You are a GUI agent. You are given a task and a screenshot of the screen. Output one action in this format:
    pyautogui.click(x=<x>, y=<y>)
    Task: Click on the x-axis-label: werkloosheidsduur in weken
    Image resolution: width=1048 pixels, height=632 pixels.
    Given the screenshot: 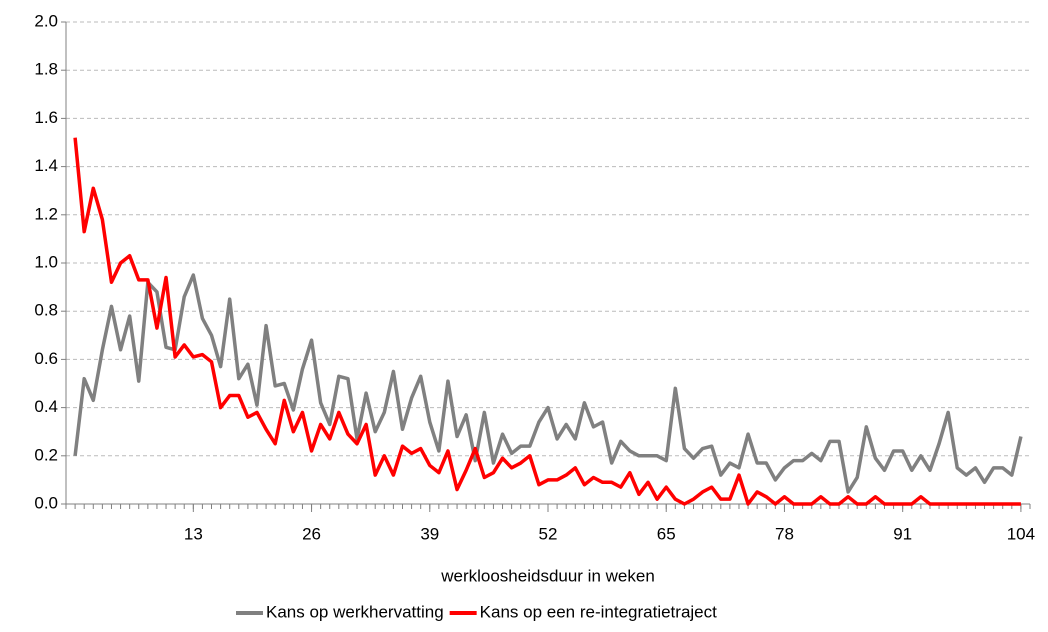 What is the action you would take?
    pyautogui.click(x=547, y=575)
    